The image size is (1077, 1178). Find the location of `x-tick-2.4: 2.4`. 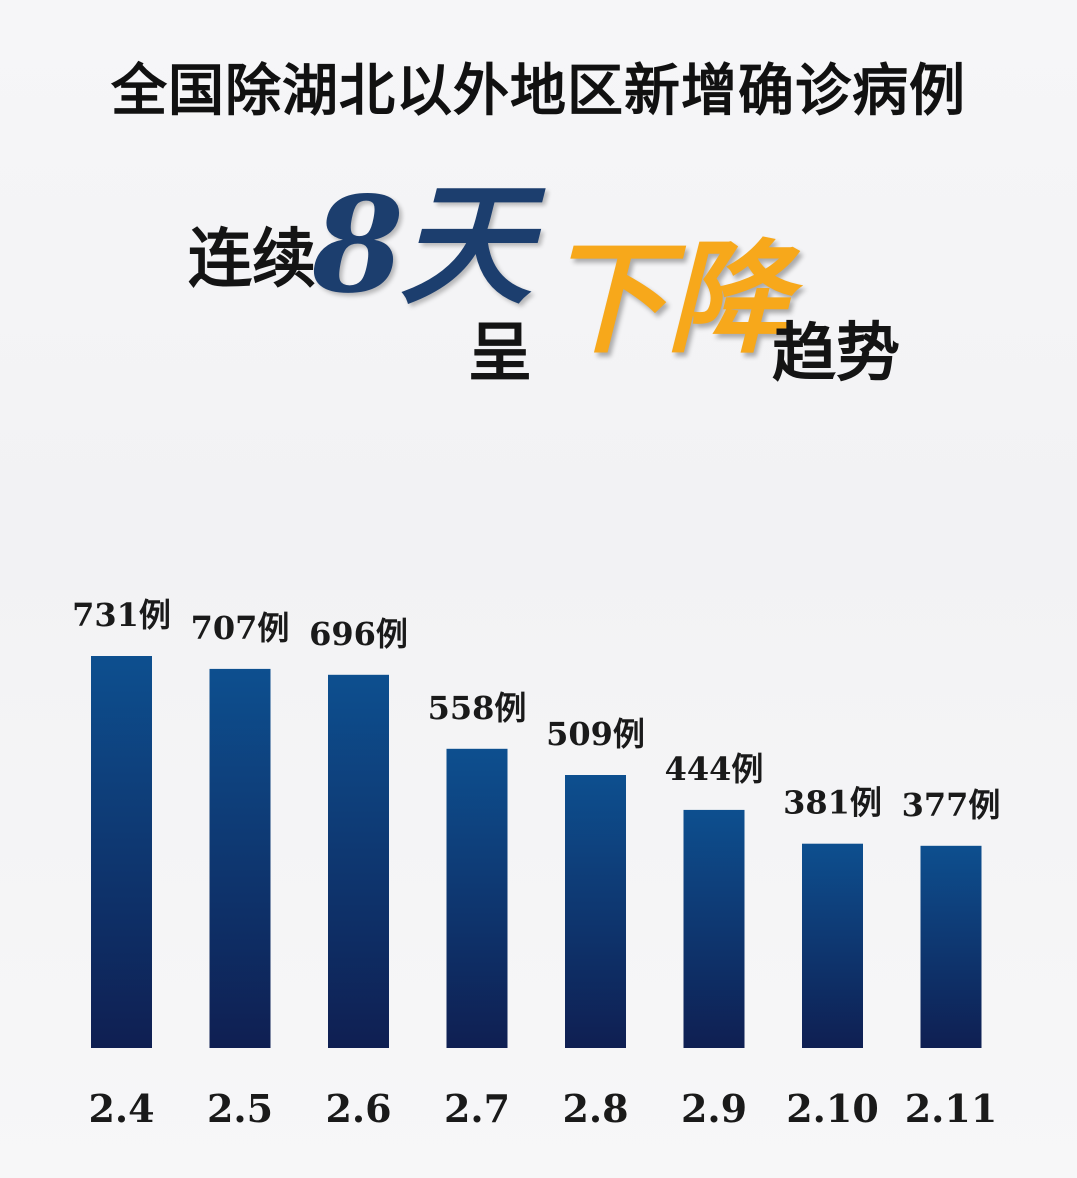

x-tick-2.4: 2.4 is located at coordinates (121, 1108).